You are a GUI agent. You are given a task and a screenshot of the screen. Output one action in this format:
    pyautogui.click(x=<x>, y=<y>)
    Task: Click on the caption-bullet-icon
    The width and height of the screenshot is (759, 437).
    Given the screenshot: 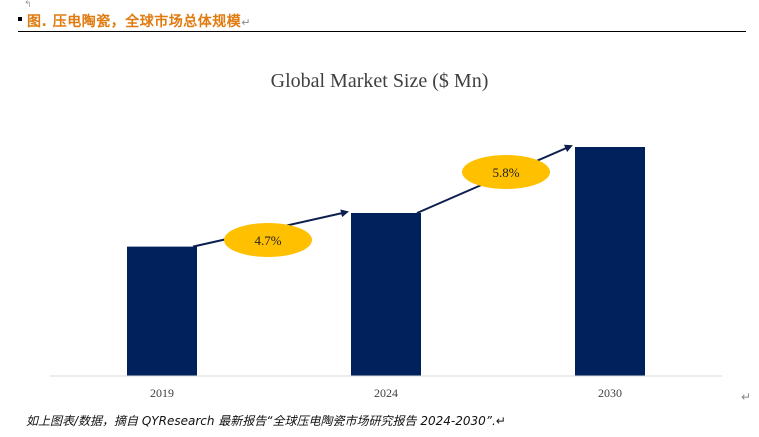 What is the action you would take?
    pyautogui.click(x=20, y=19)
    